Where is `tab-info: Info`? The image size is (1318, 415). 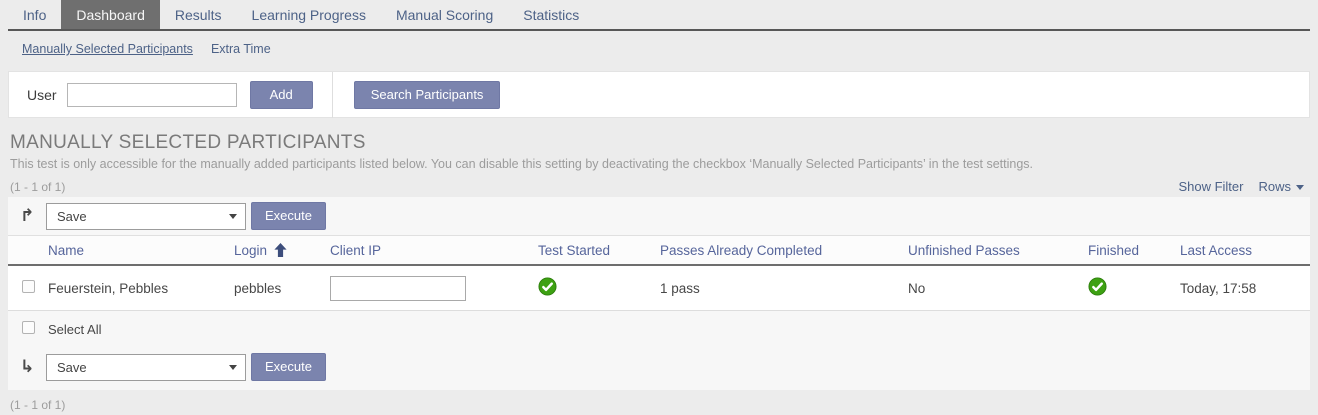 tab-info: Info is located at coordinates (35, 14).